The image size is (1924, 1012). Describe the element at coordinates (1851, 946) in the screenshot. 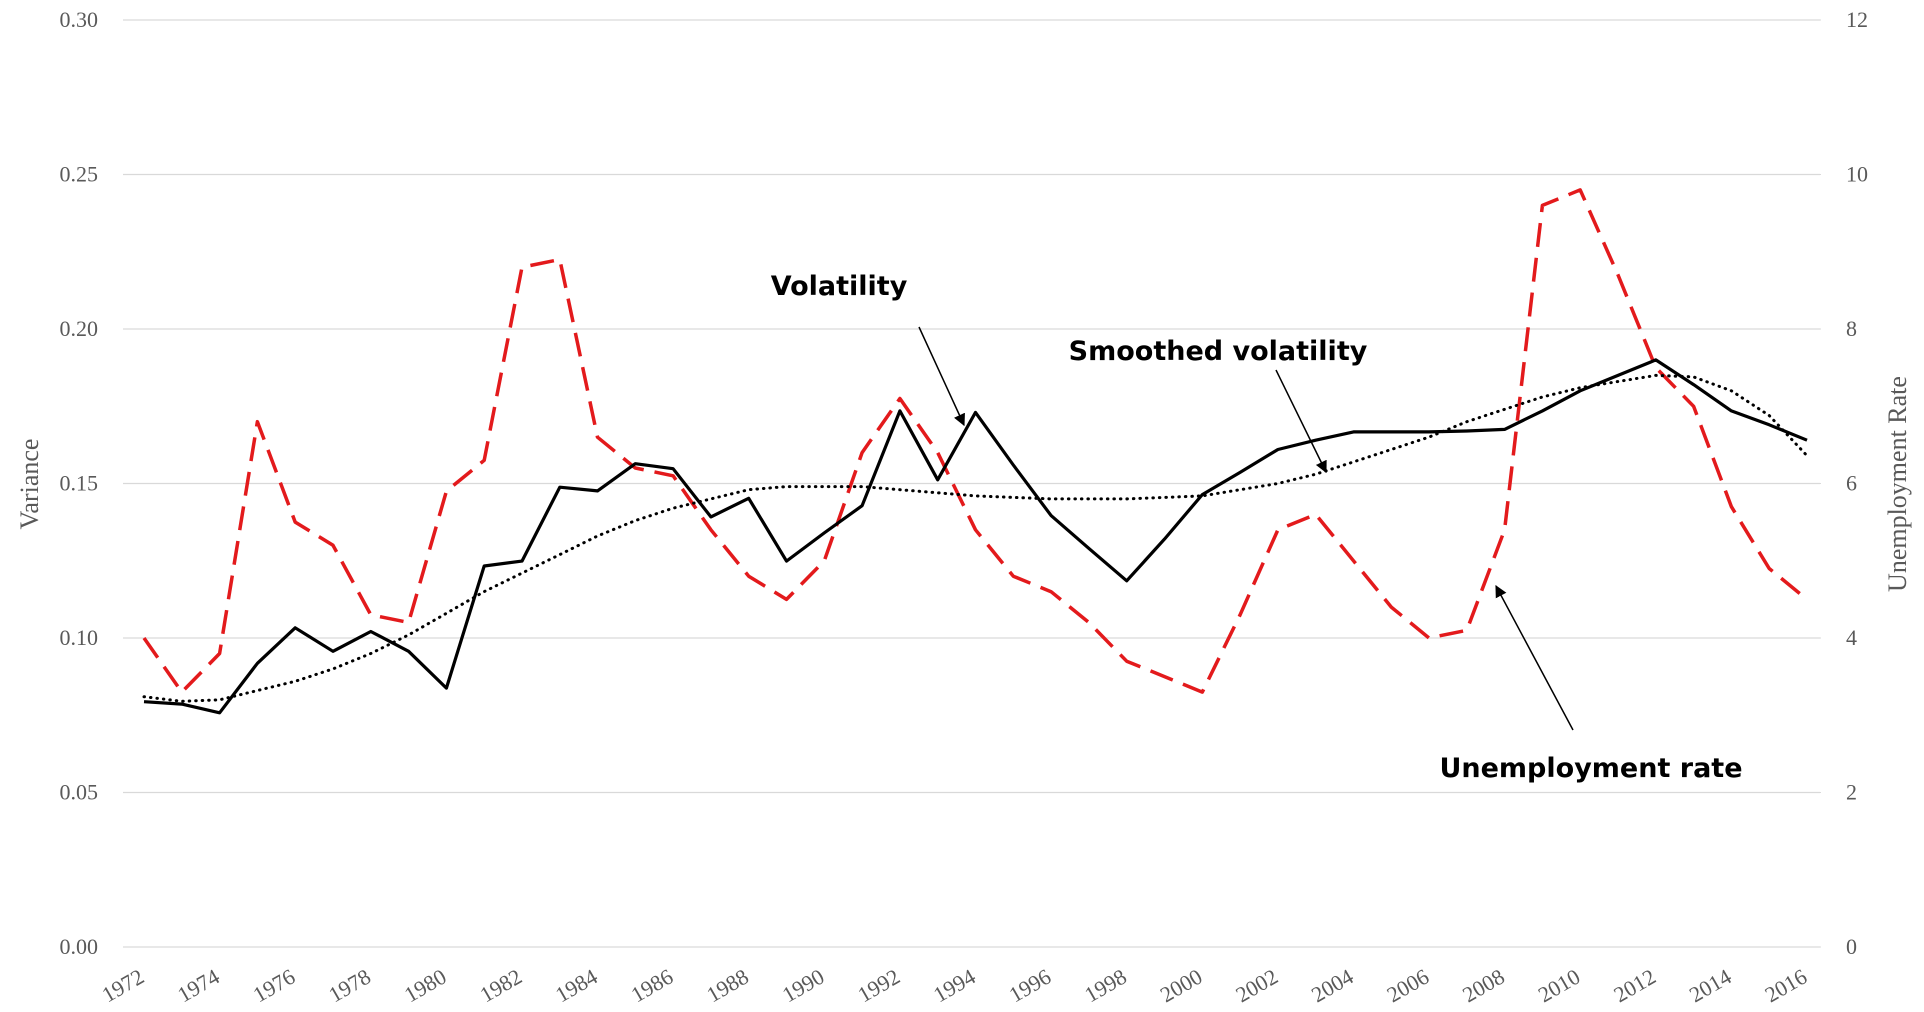

I see `y2-tick-label: 0` at that location.